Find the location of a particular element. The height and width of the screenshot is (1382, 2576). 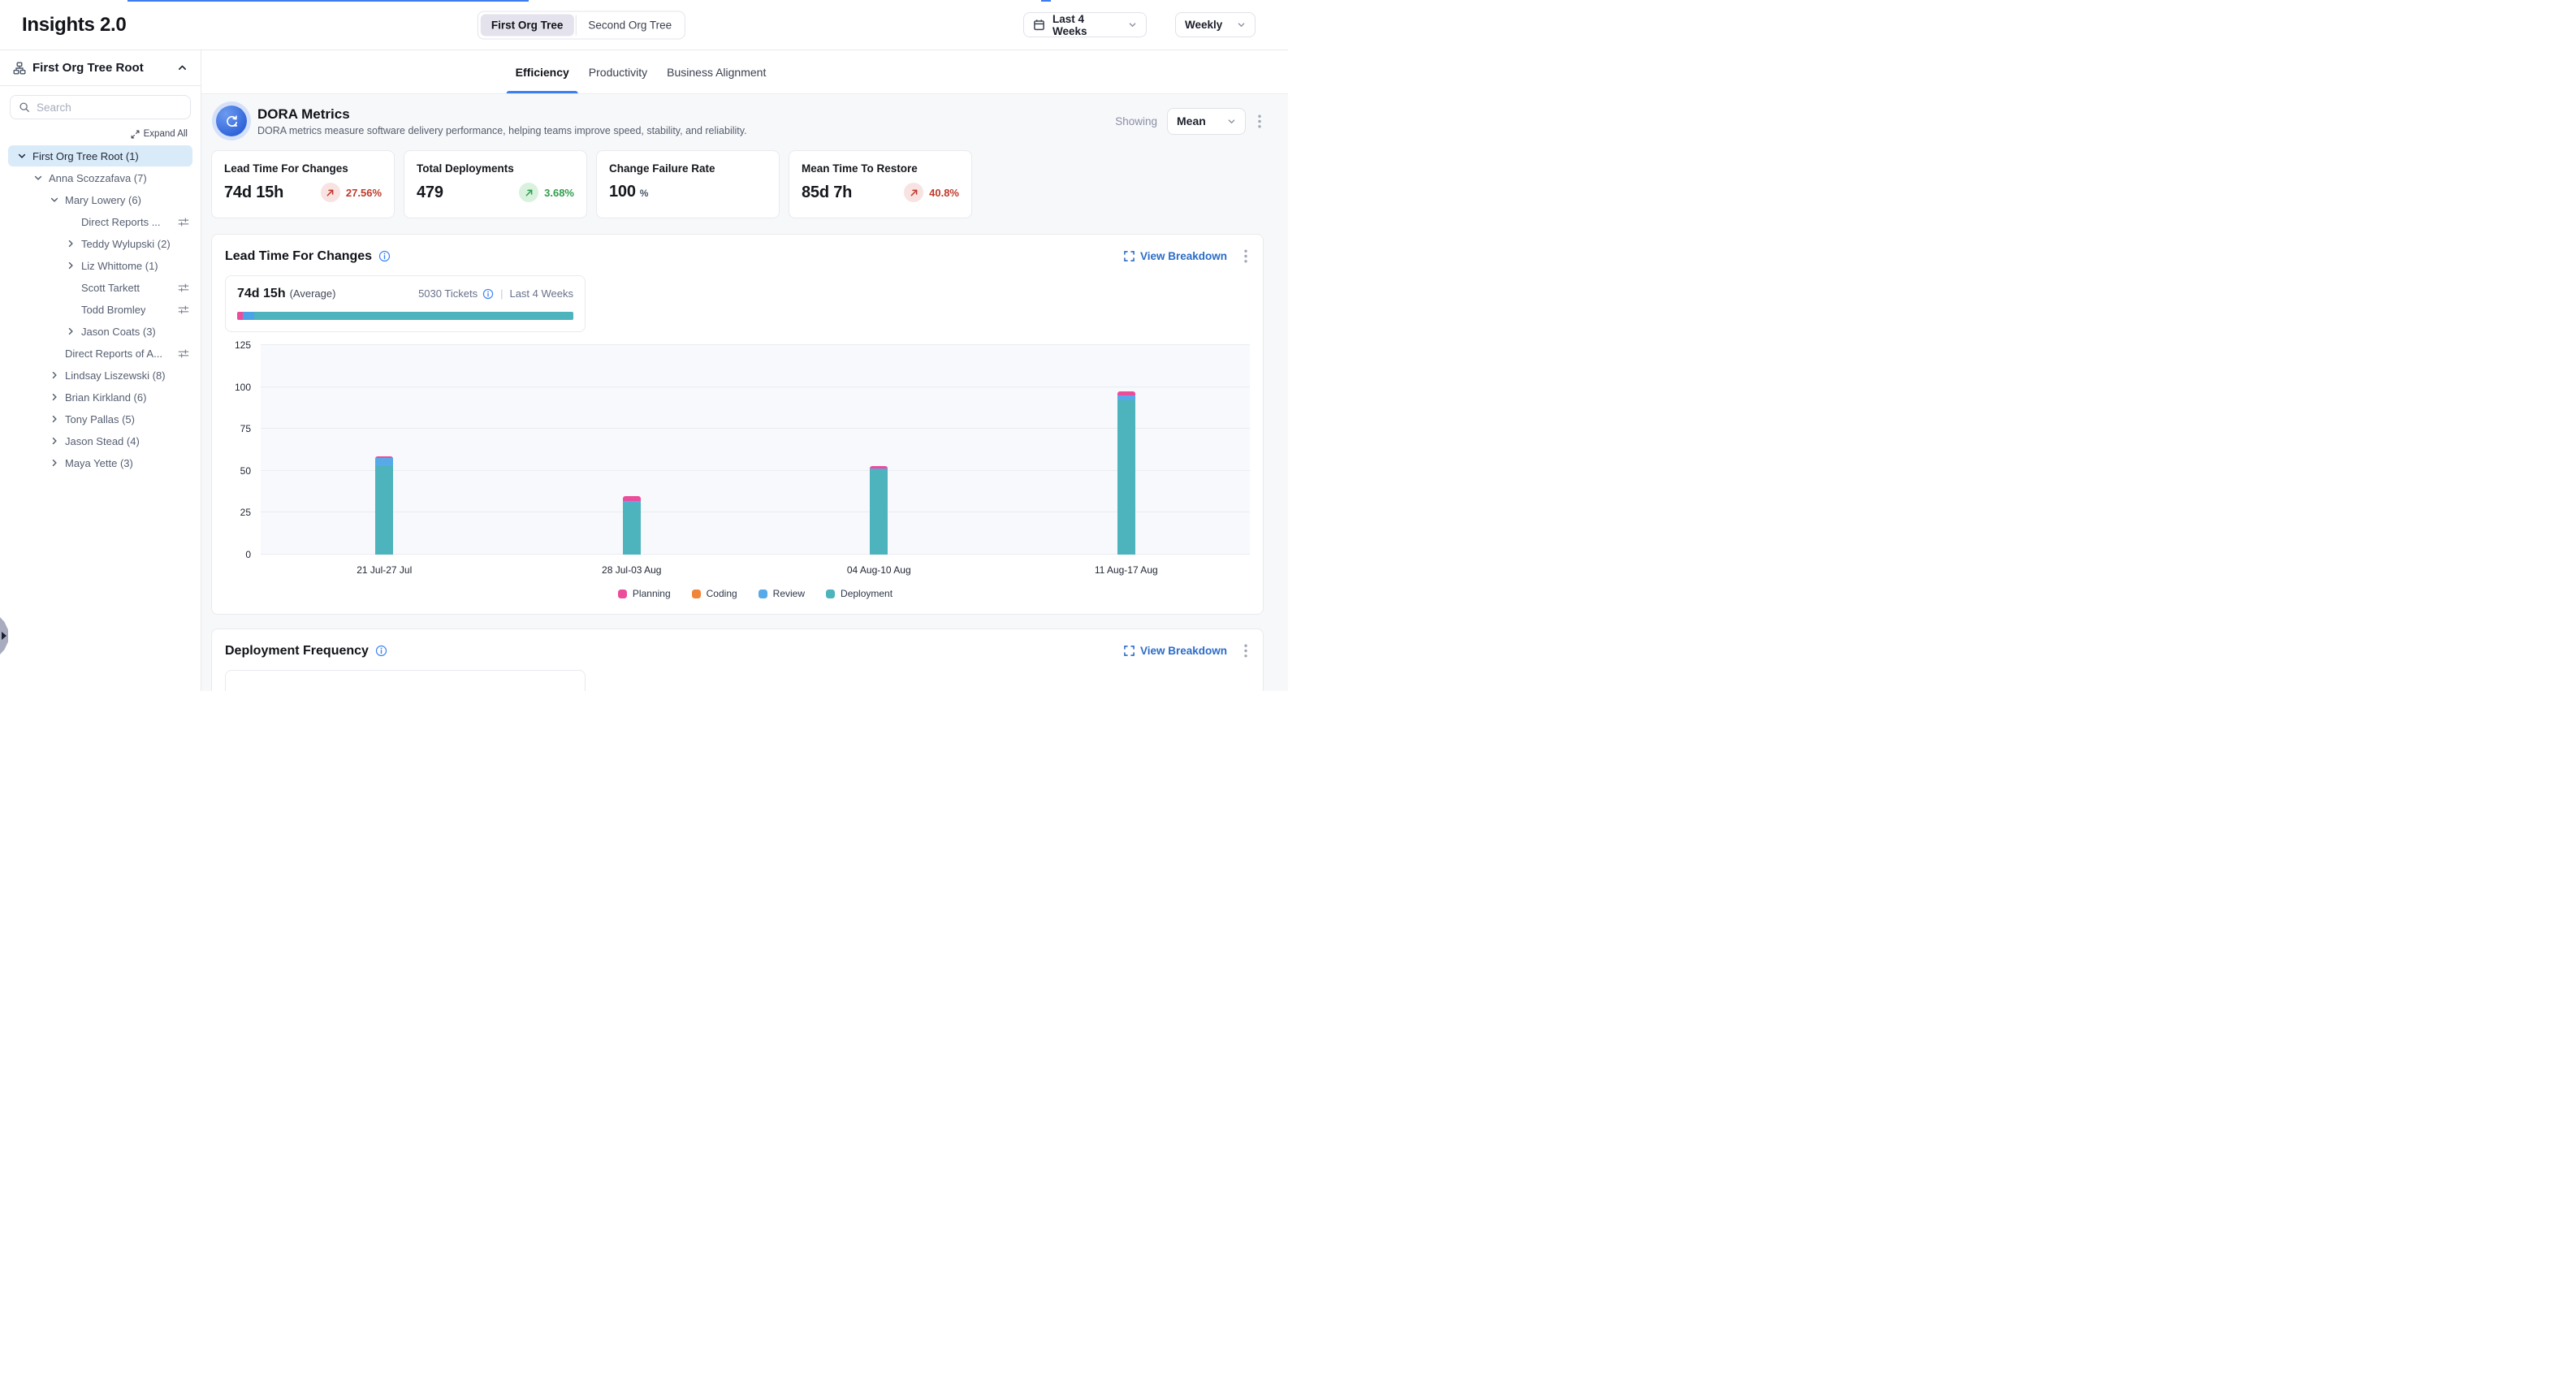

sidebar-header: First Org Tree Root is located at coordinates (101, 68).